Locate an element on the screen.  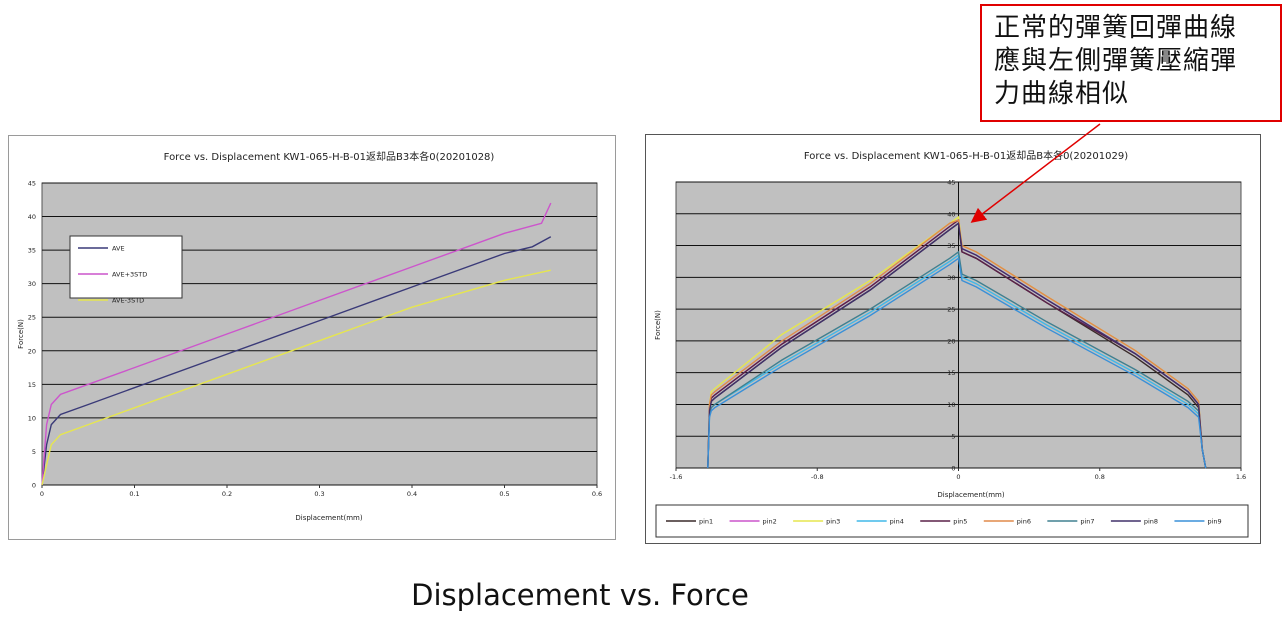
figure-caption: Displacement vs. Force is located at coordinates (580, 595).